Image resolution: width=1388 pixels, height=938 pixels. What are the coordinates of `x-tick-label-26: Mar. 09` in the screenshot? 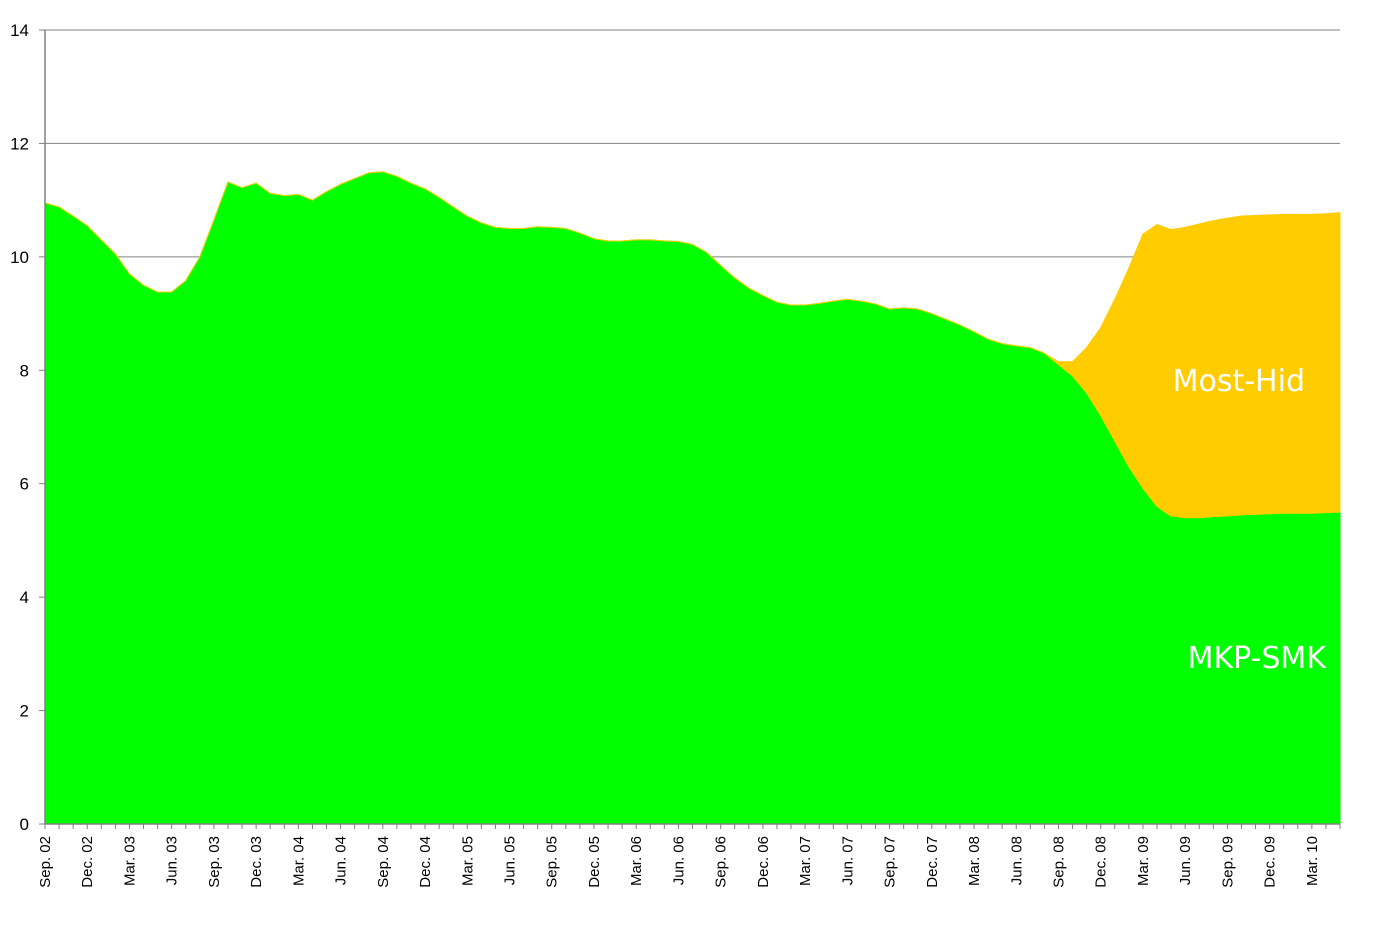 It's located at (1143, 861).